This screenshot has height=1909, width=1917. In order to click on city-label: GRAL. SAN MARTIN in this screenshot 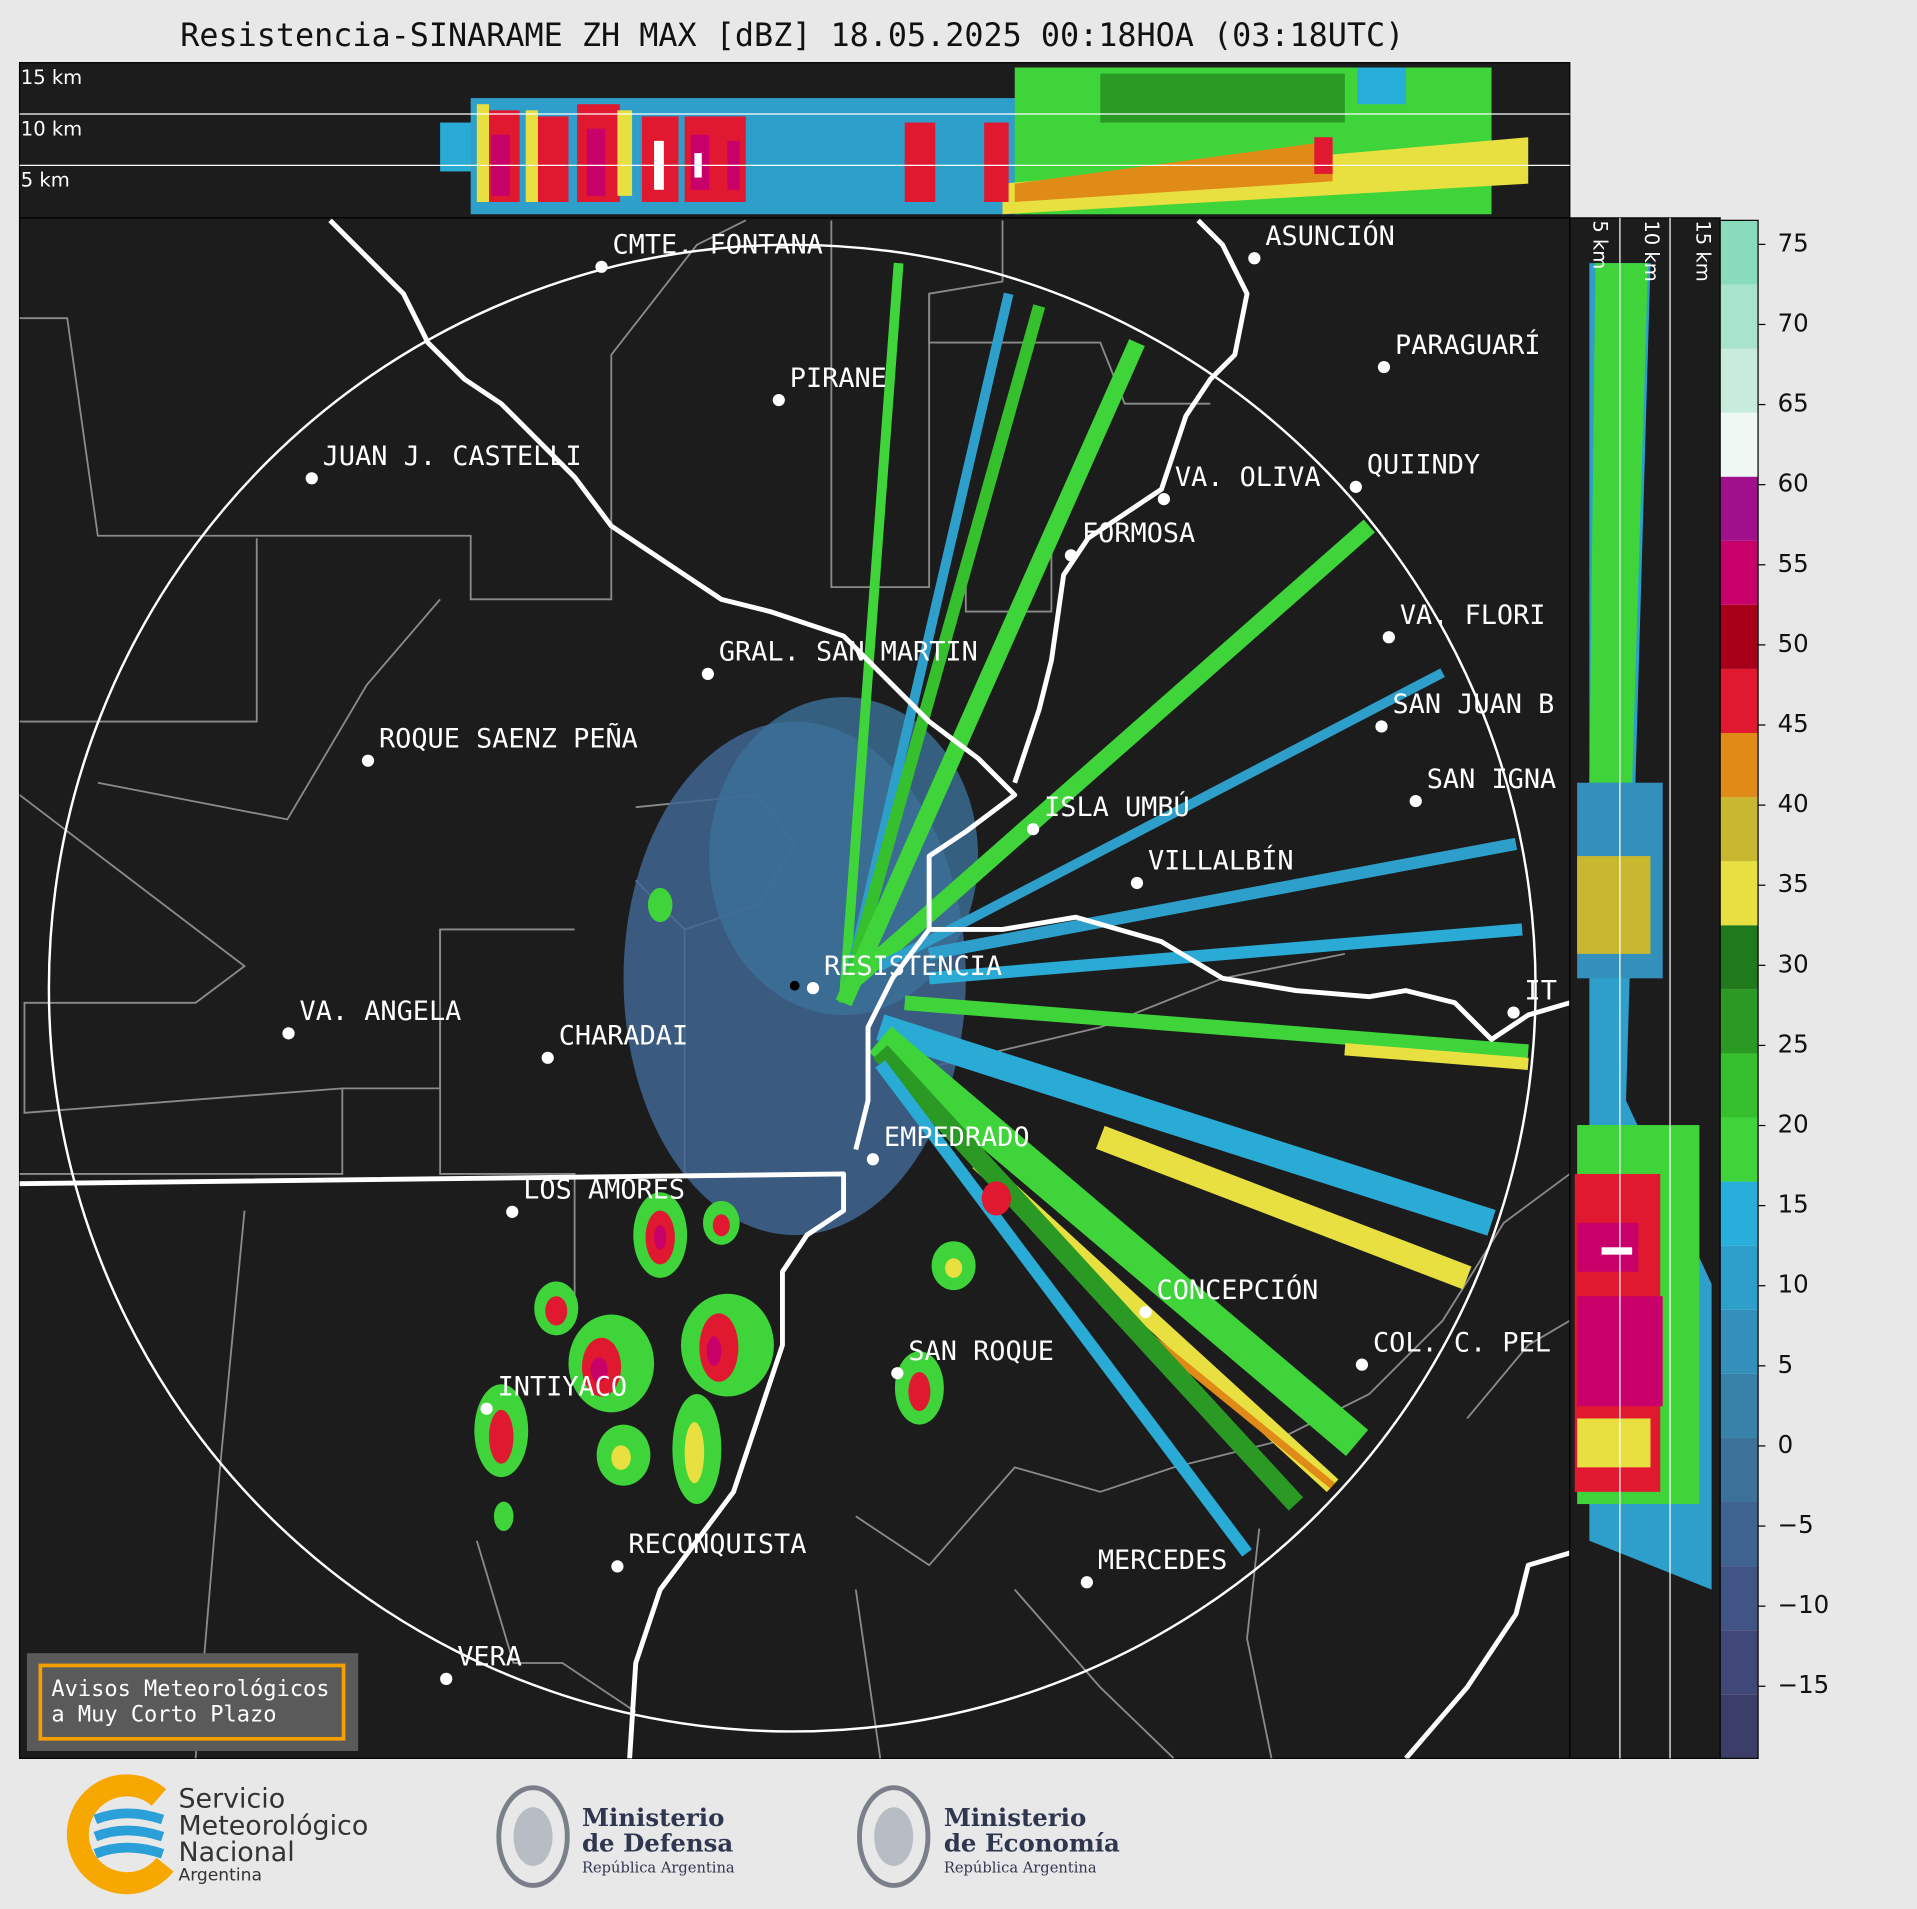, I will do `click(848, 652)`.